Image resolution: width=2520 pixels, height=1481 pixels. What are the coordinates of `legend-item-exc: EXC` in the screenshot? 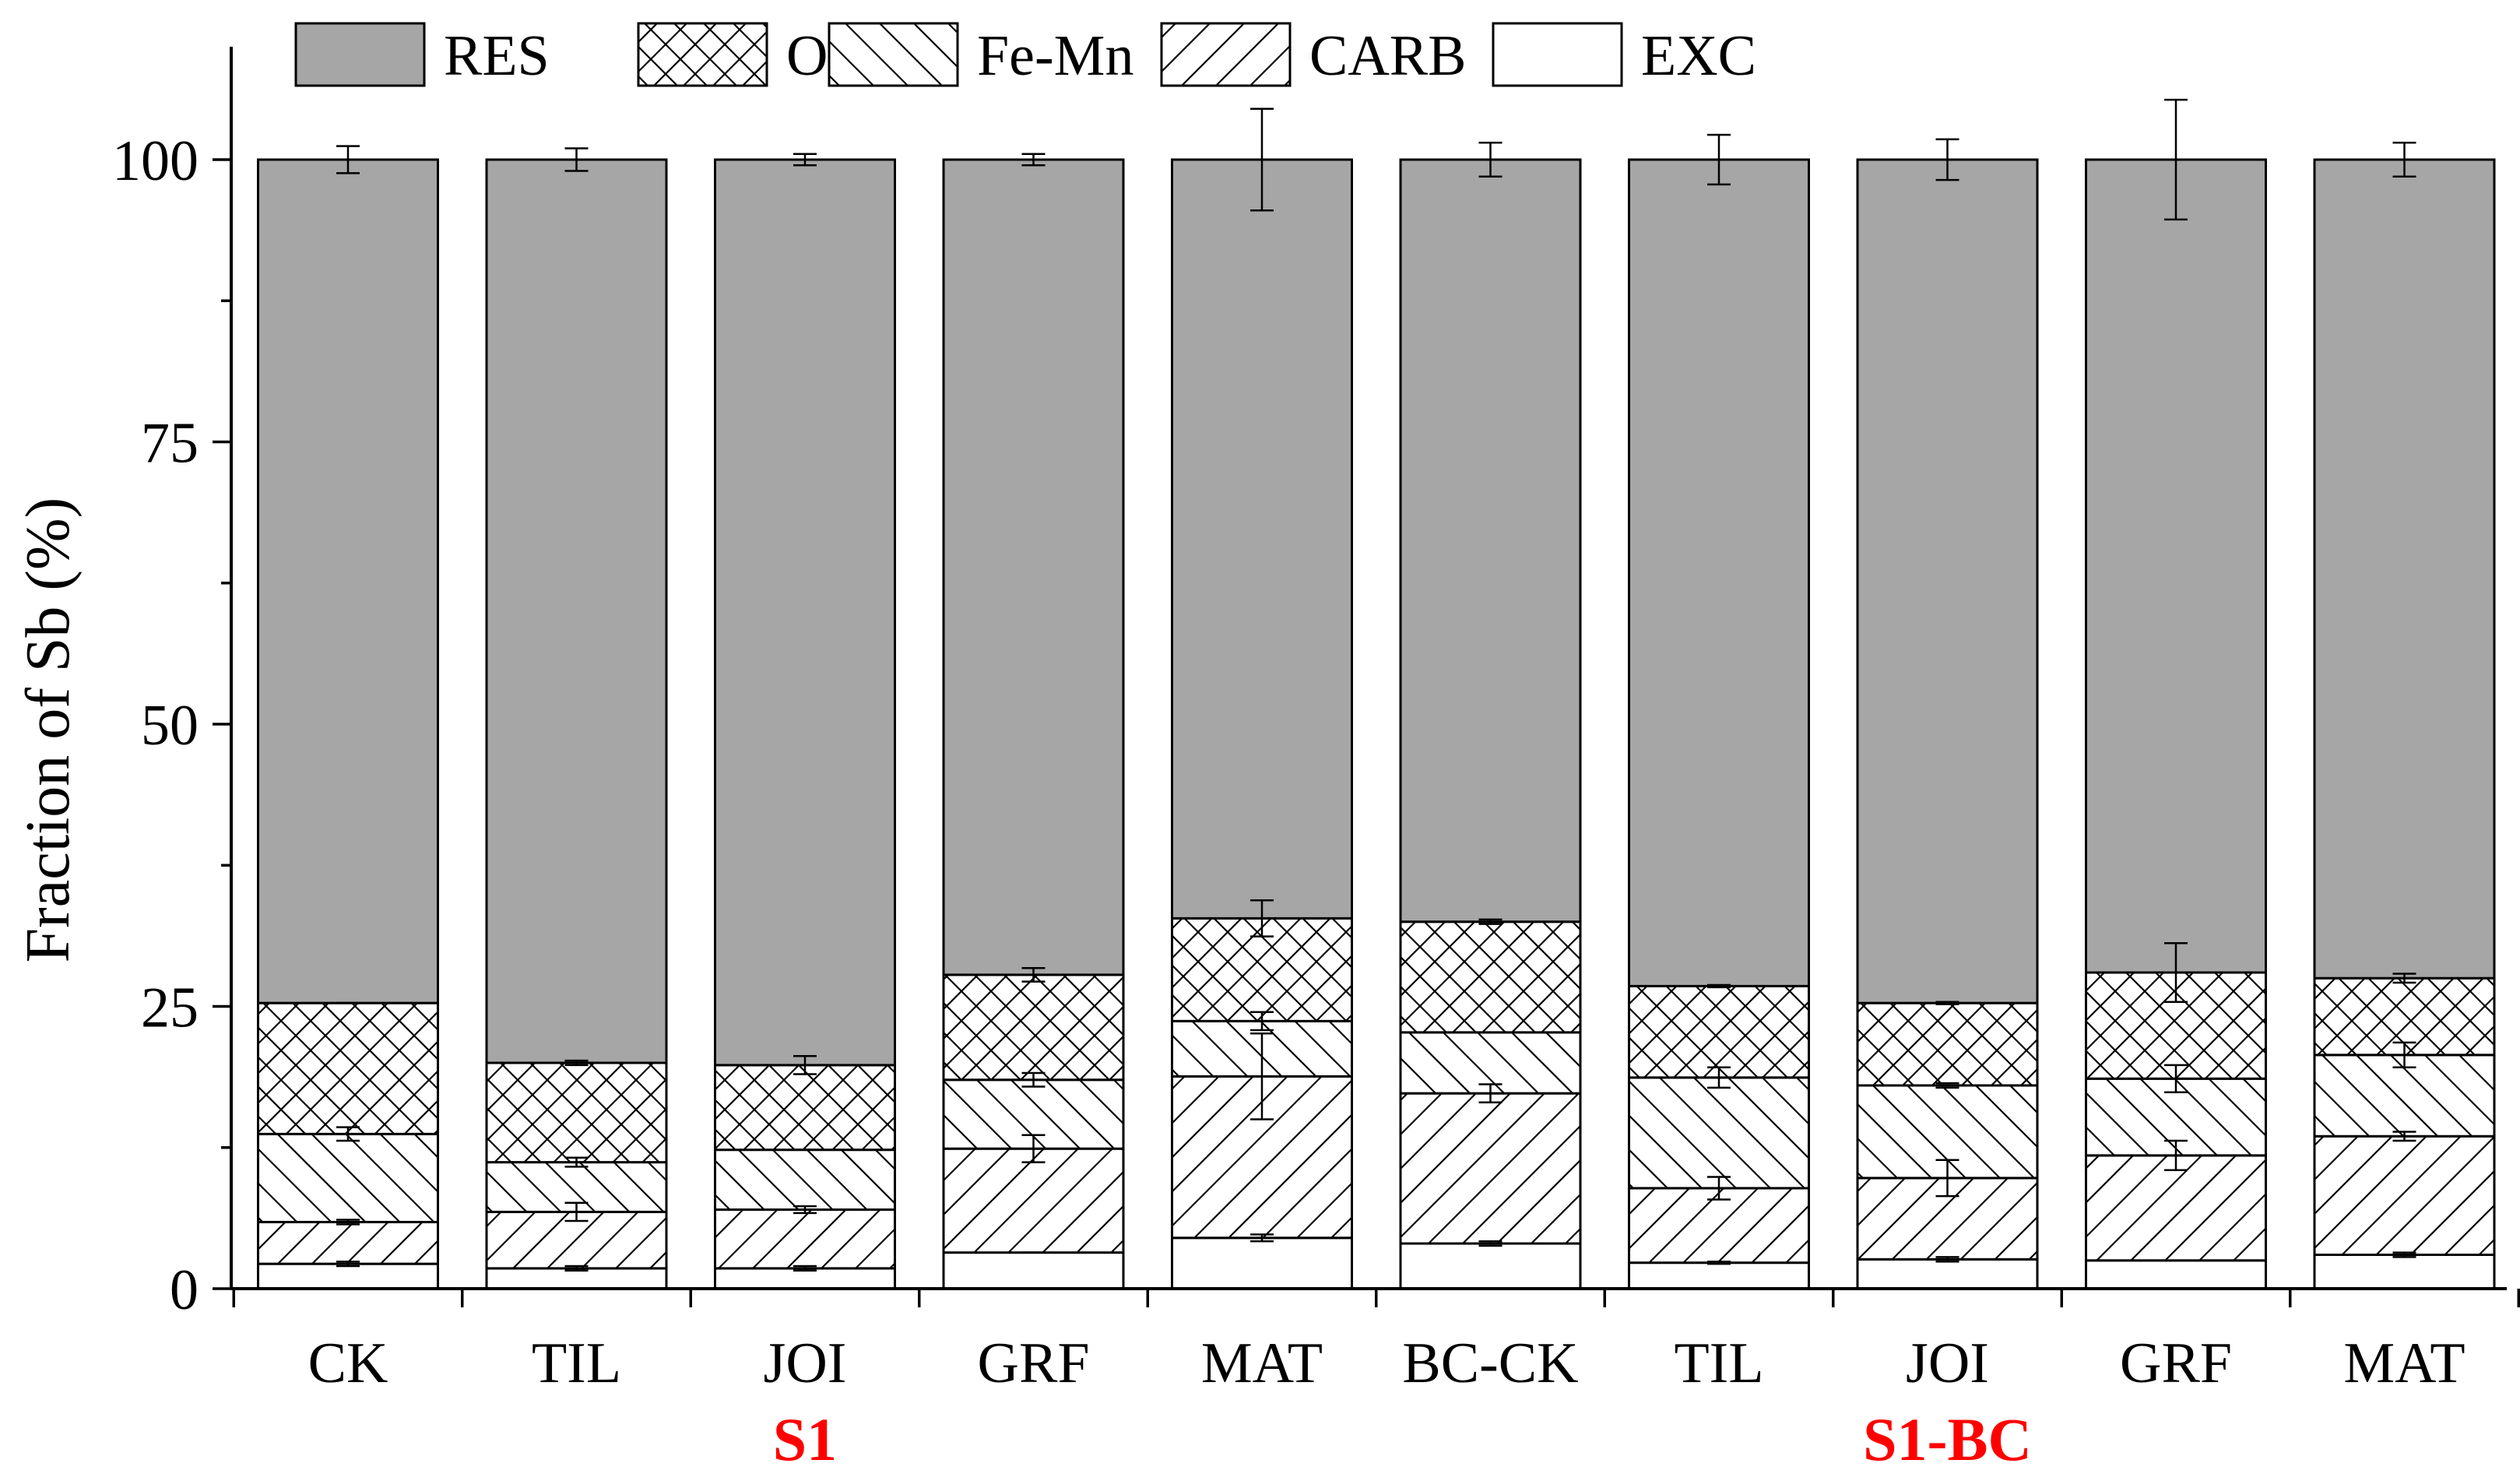 It's located at (1624, 55).